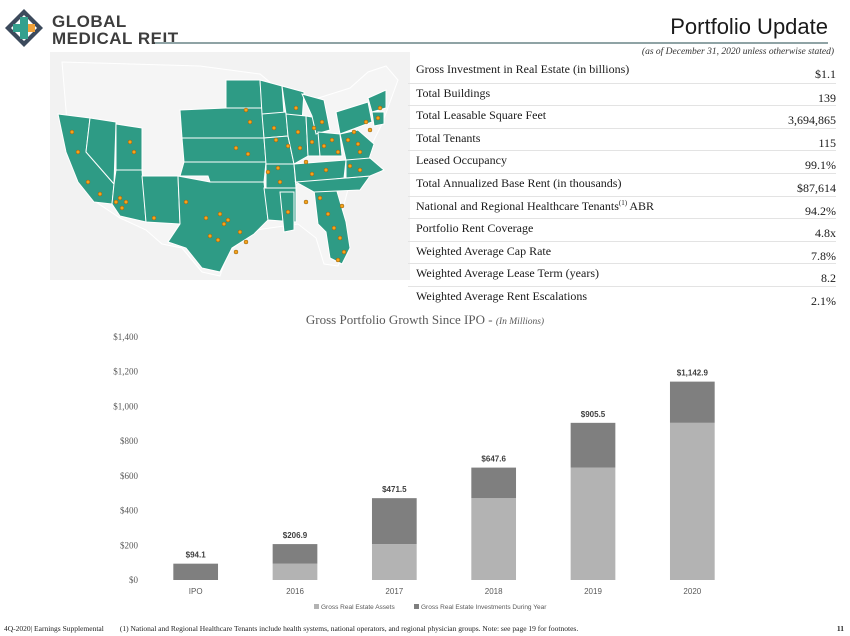  What do you see at coordinates (129, 545) in the screenshot?
I see `y-tick-label: $200` at bounding box center [129, 545].